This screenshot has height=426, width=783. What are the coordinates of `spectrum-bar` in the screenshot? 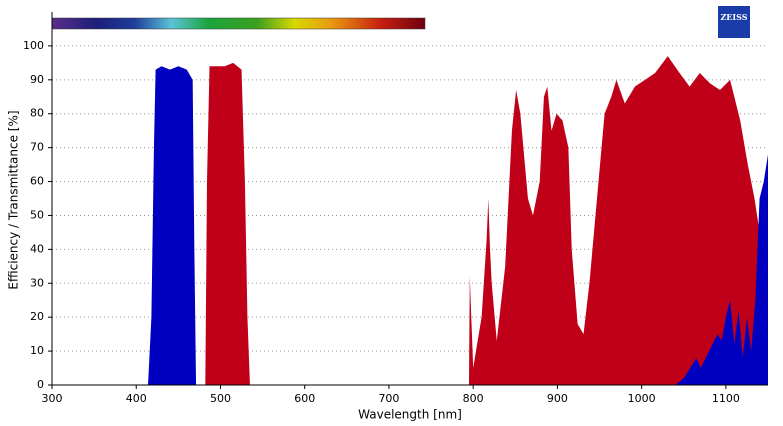 It's located at (238, 23).